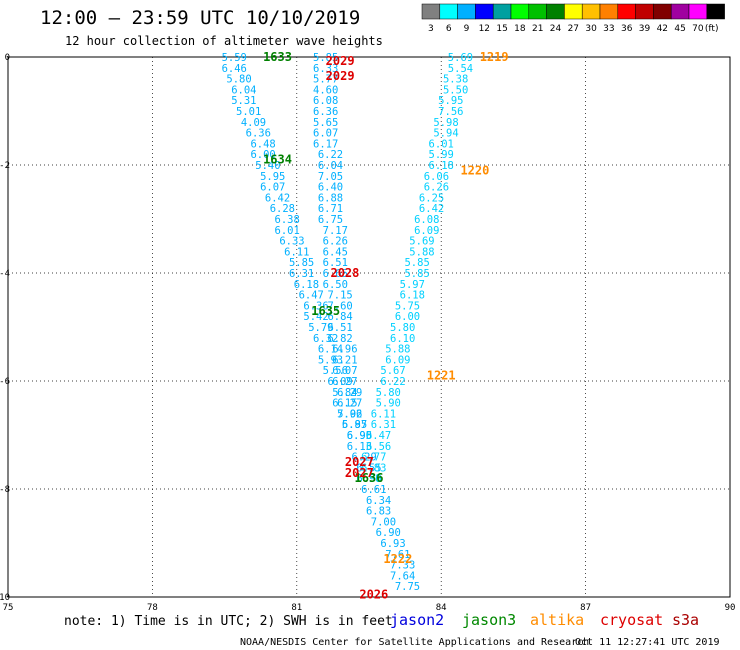  I want to click on data-label-jason3: 4.09, so click(253, 123).